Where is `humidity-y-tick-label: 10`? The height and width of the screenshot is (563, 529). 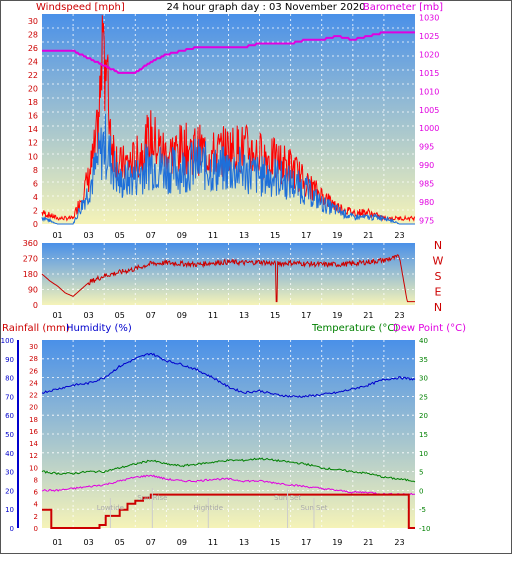
humidity-y-tick-label: 10 is located at coordinates (9, 510).